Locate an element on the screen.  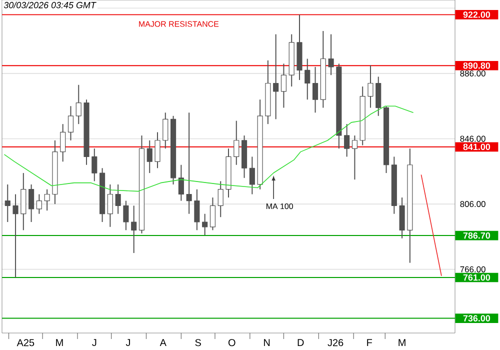
ref-line-label: 890.80 is located at coordinates (476, 65).